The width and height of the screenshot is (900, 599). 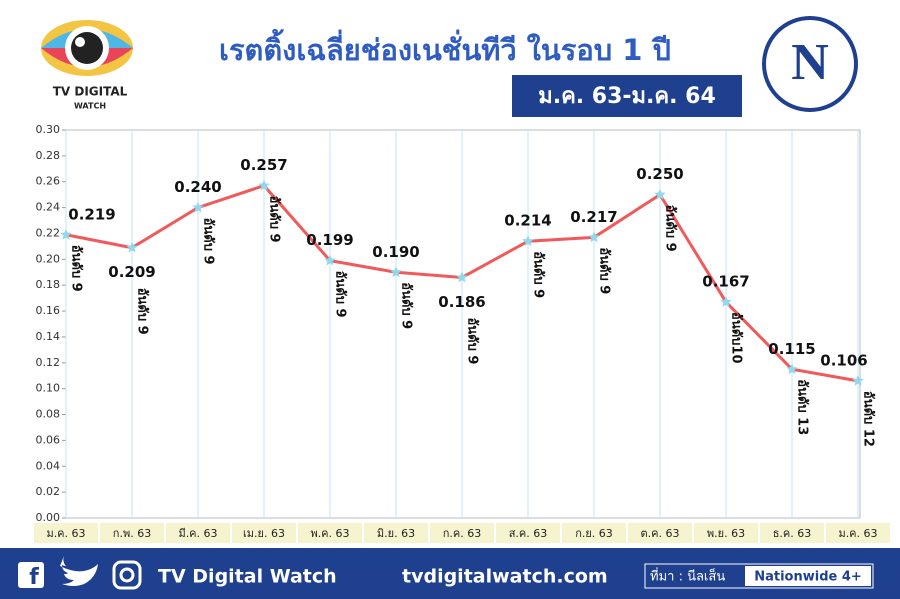 What do you see at coordinates (90, 106) in the screenshot?
I see `logo-text: WATCH` at bounding box center [90, 106].